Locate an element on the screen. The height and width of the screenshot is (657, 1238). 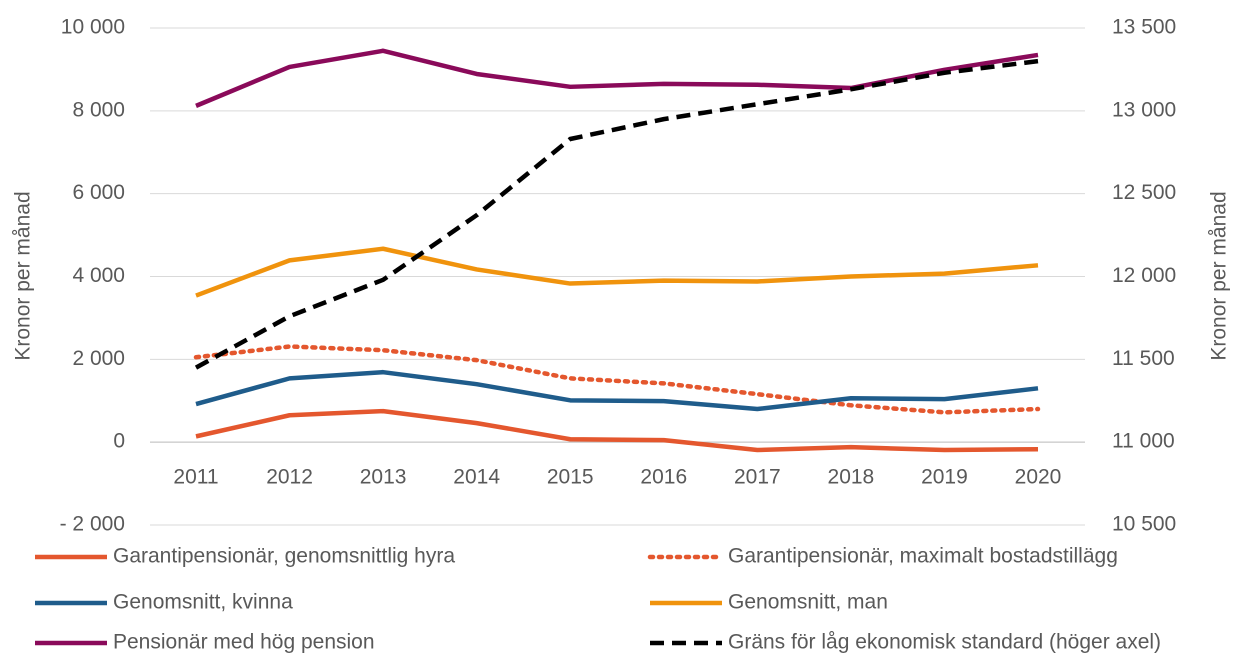
x-tick-label: 2016 is located at coordinates (663, 477).